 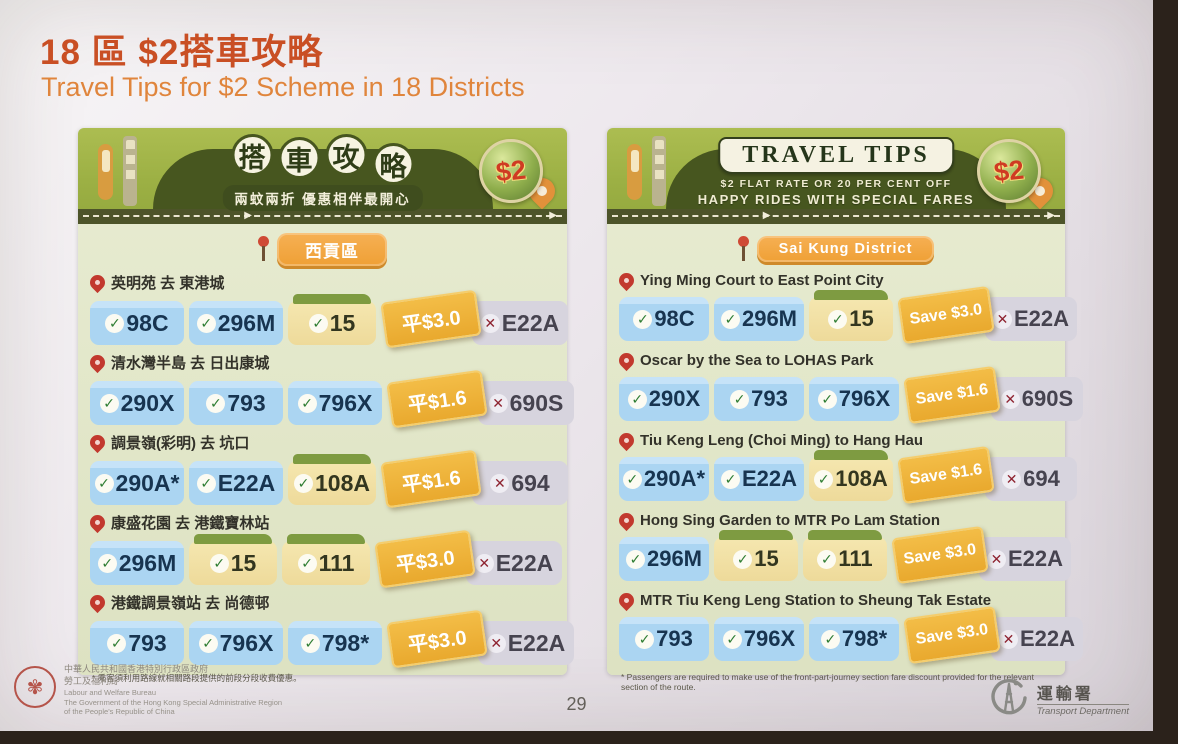 I want to click on title-char: 車, so click(x=299, y=158).